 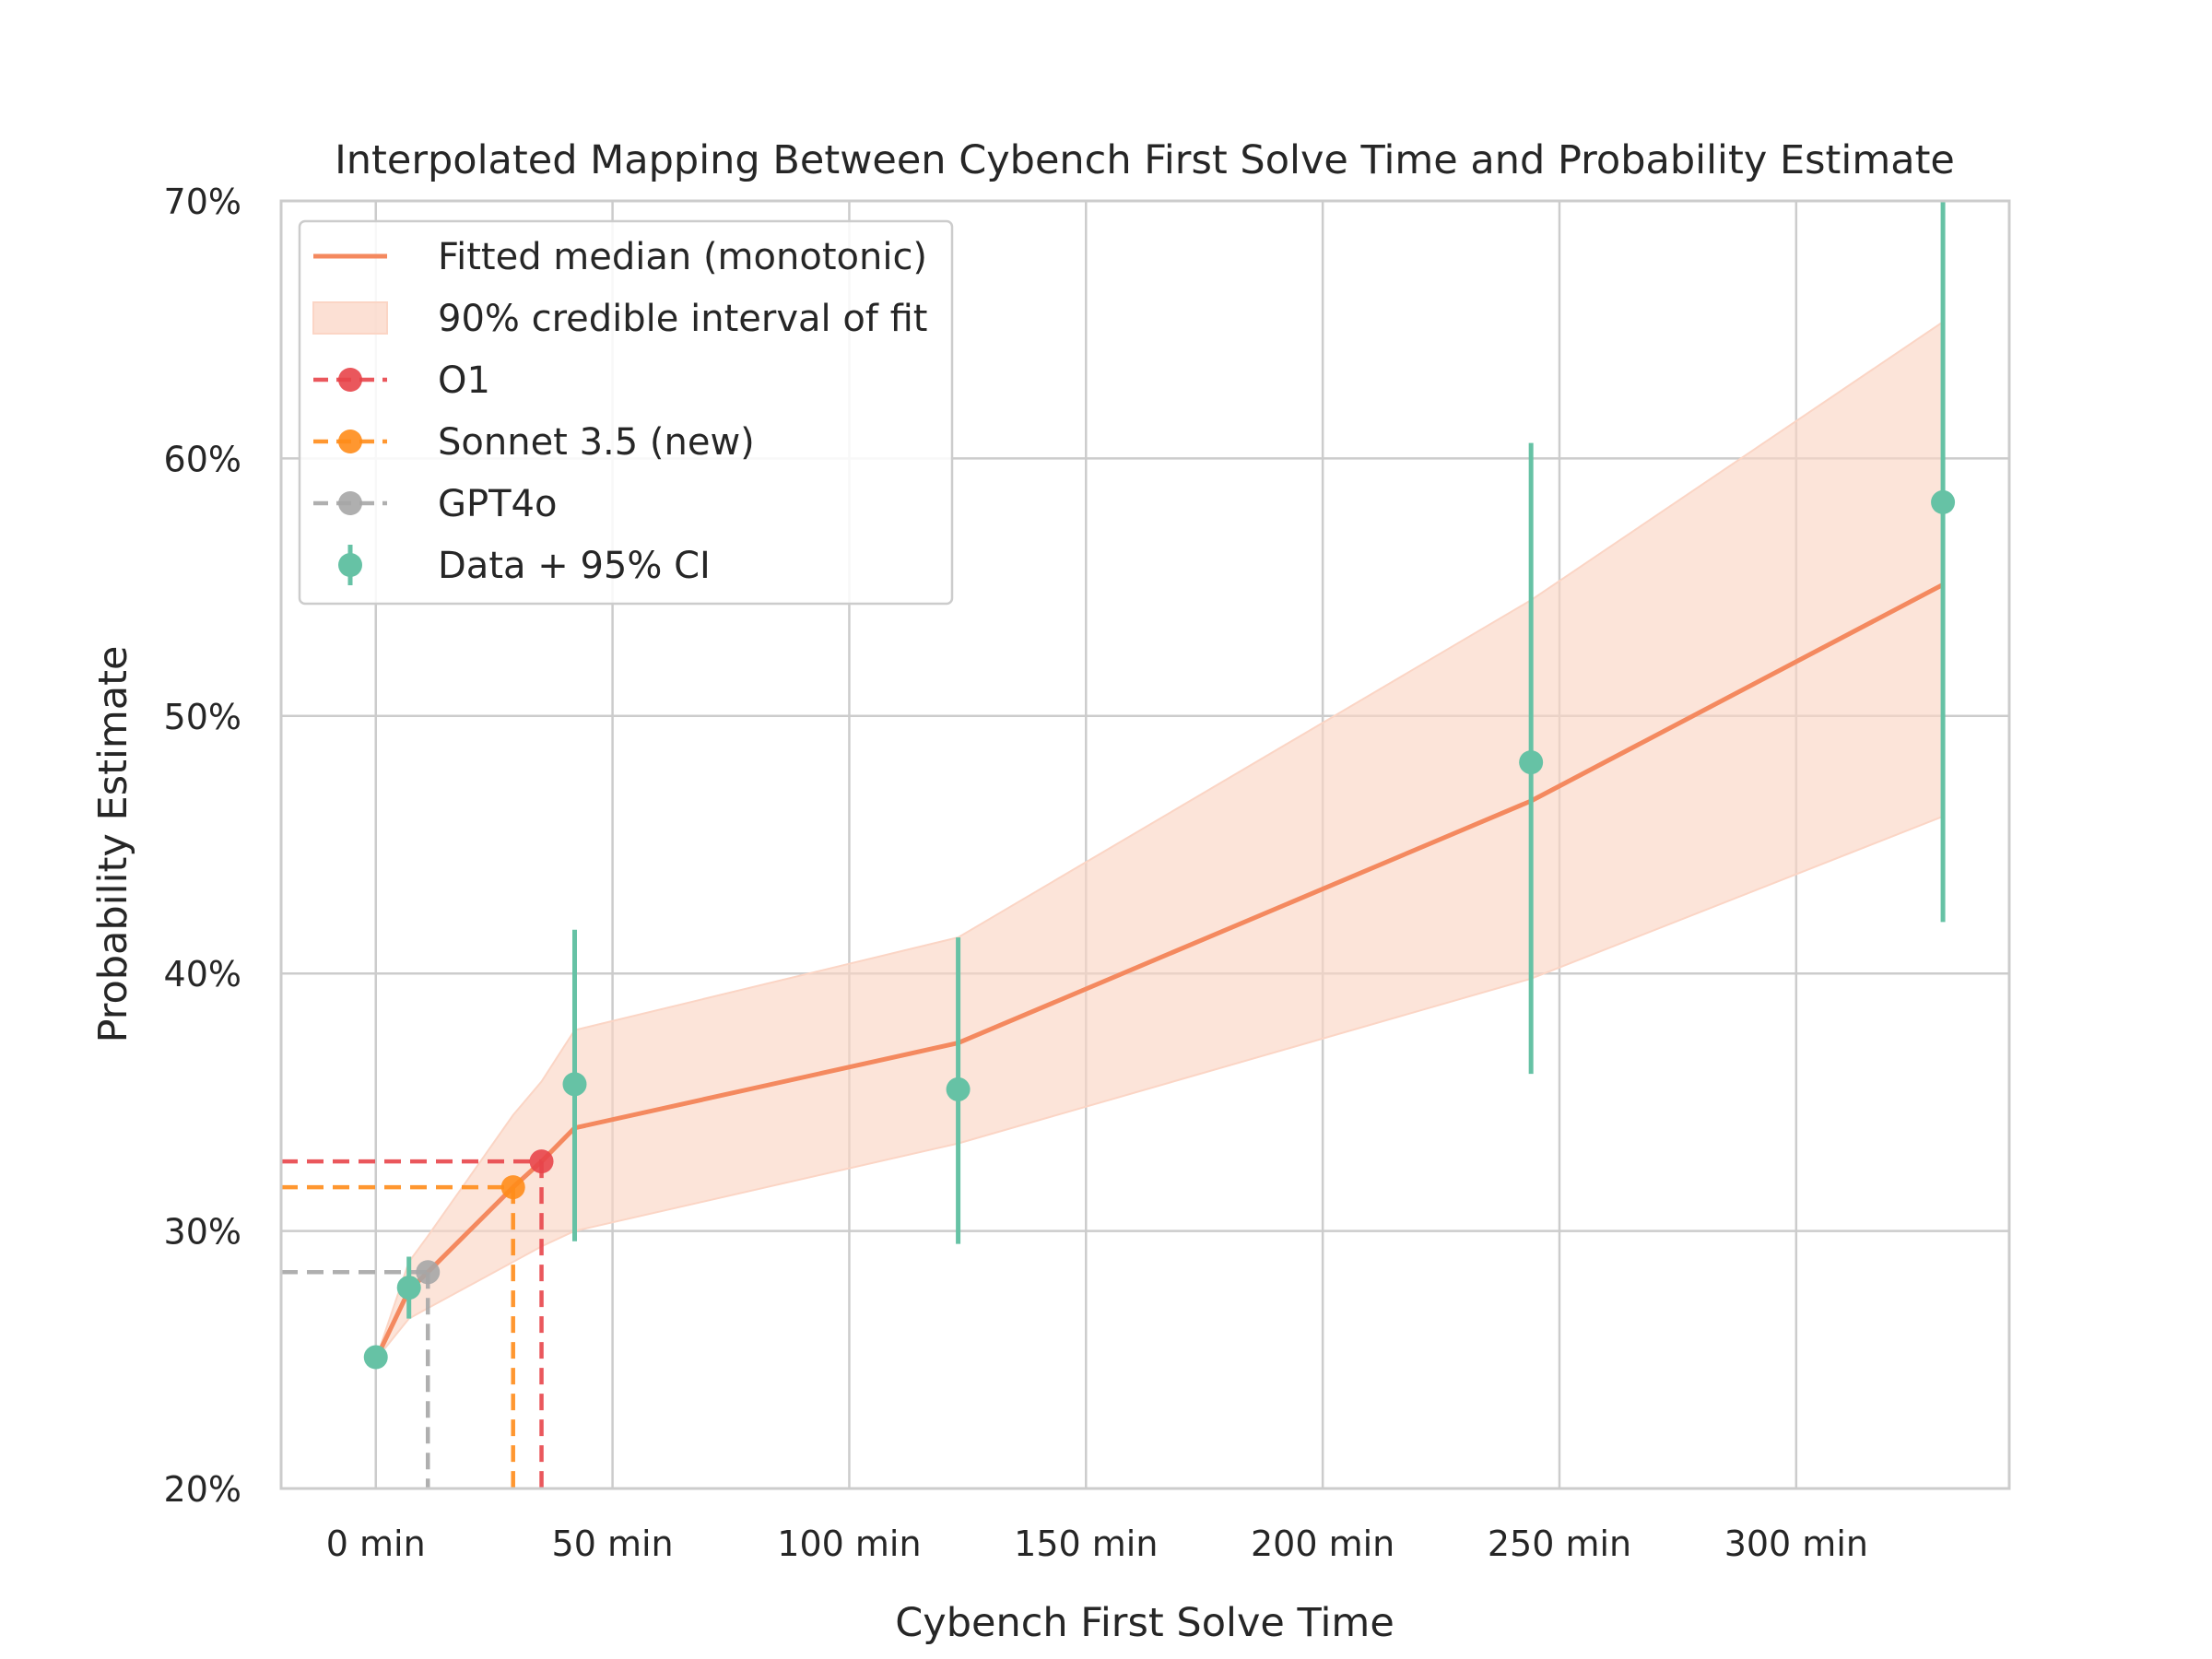 I want to click on y-axis-label: Probability Estimate, so click(x=113, y=844).